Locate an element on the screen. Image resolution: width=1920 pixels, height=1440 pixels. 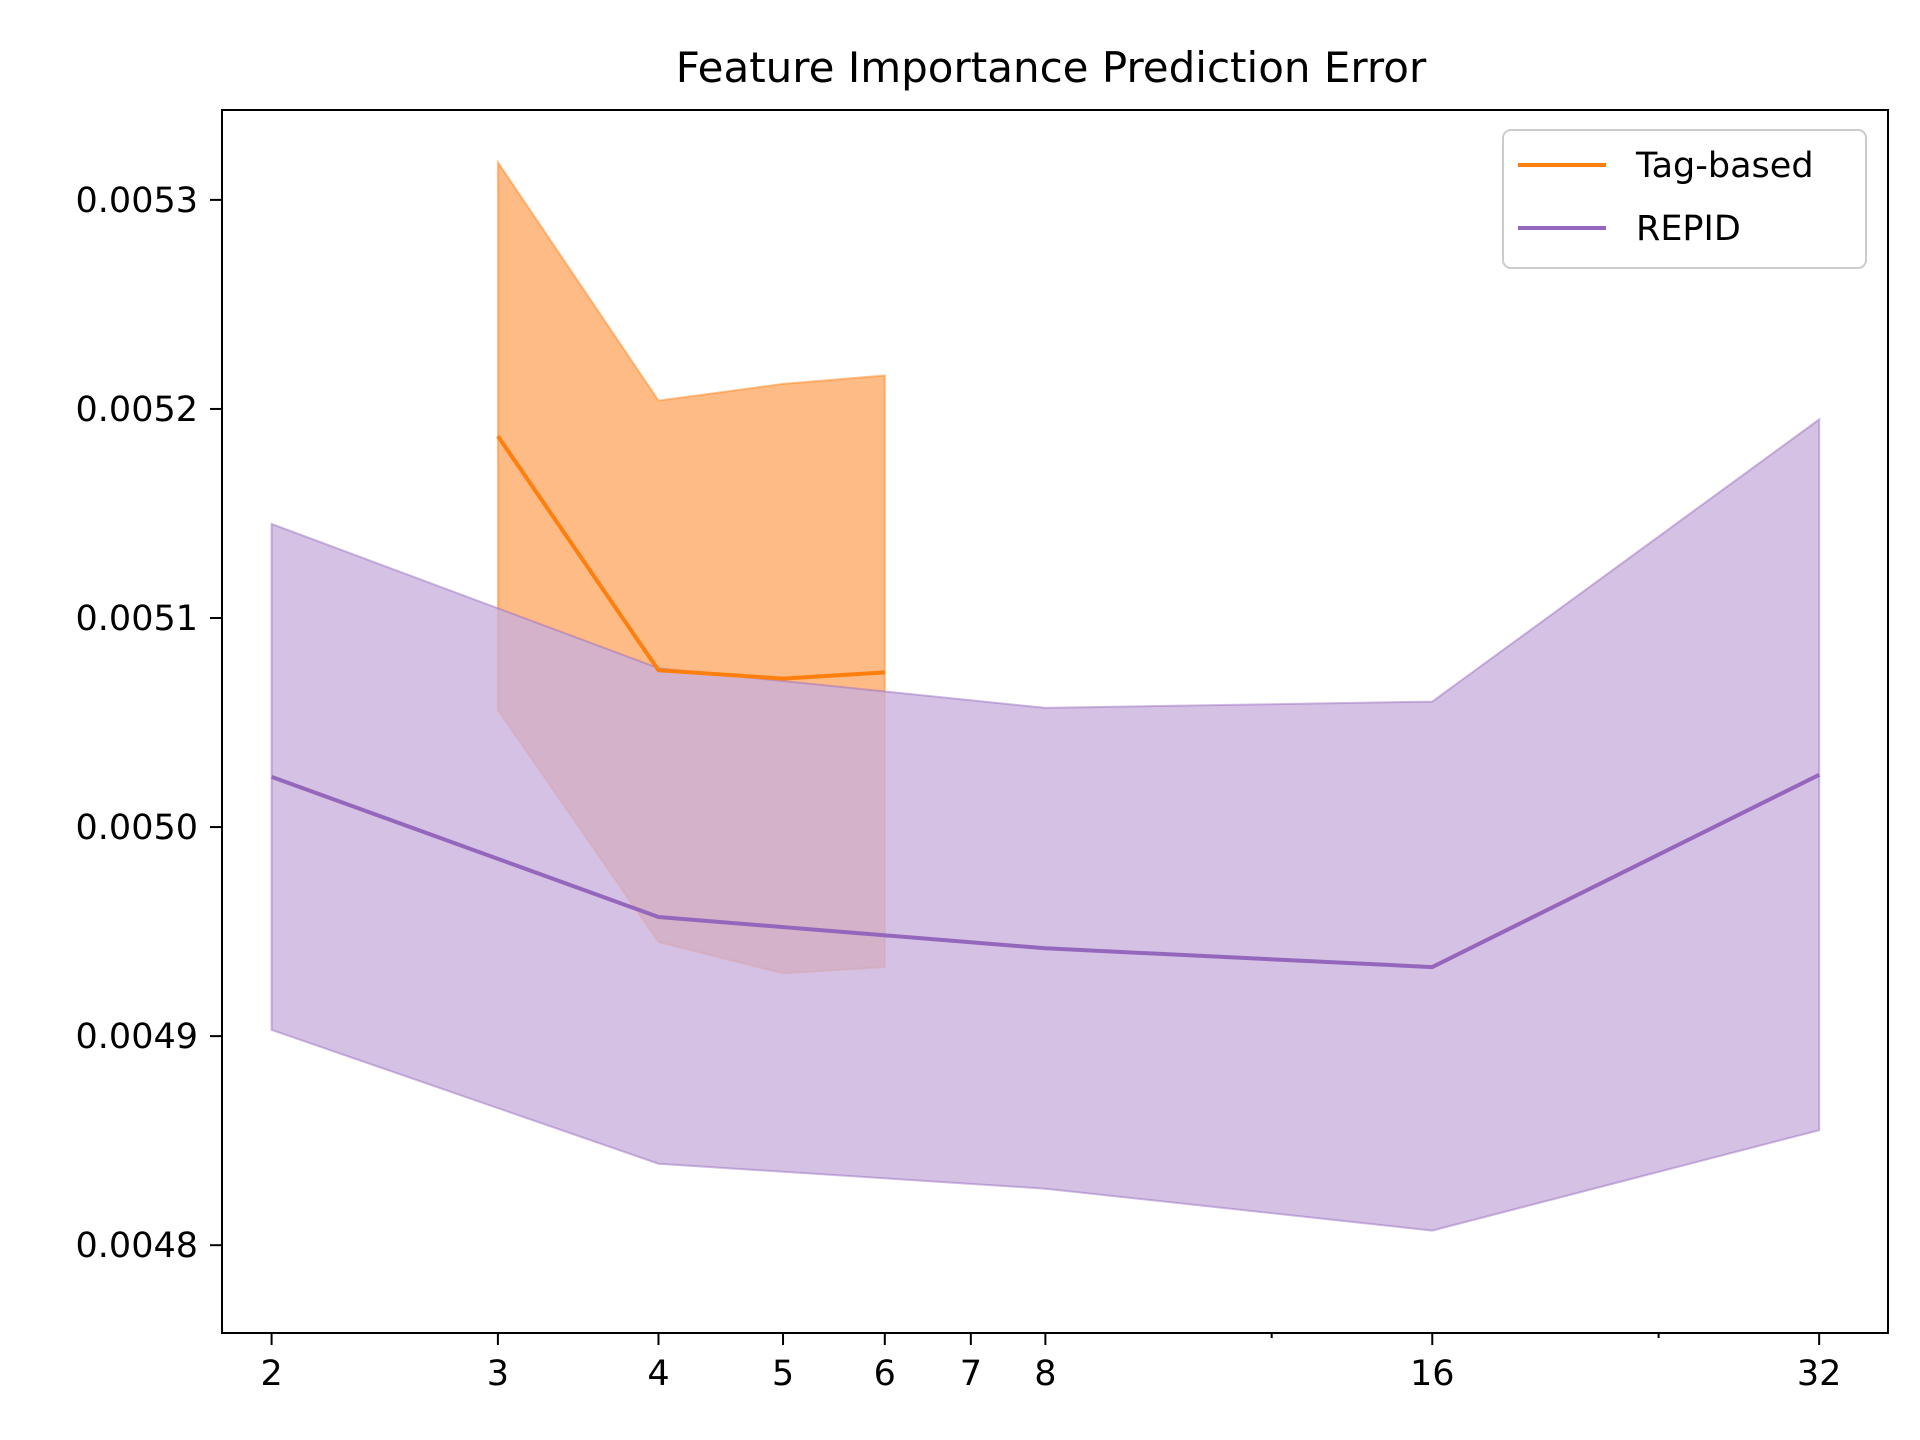
x-tick-label: 8 is located at coordinates (1045, 1374).